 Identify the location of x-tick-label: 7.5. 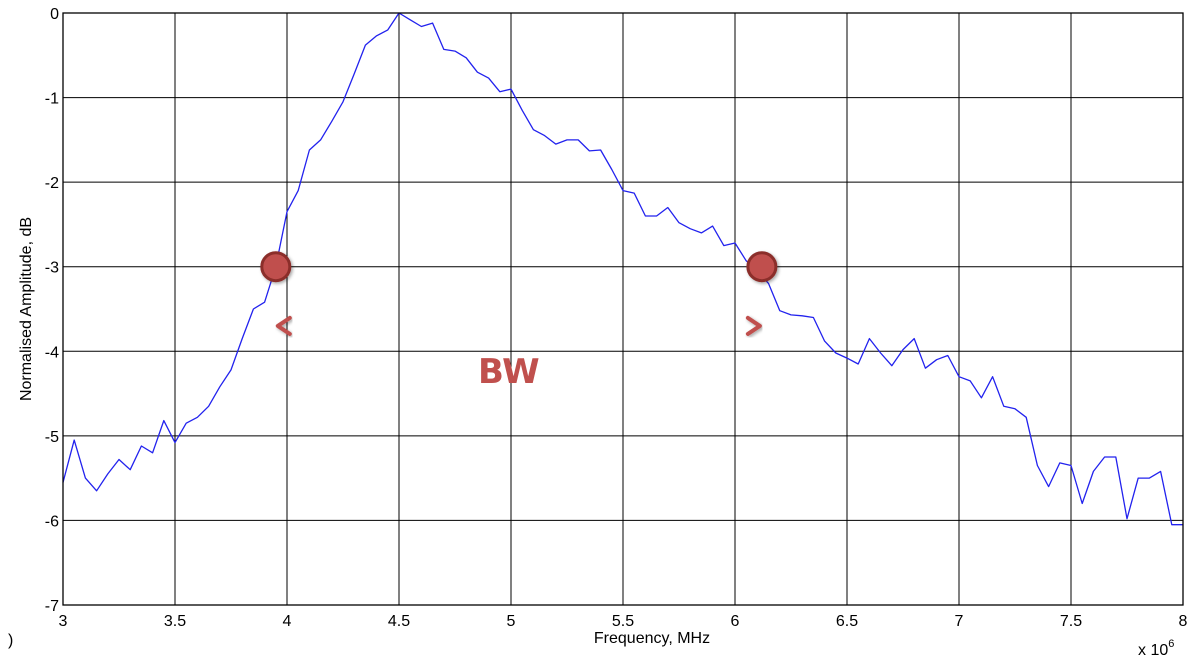
(1071, 621).